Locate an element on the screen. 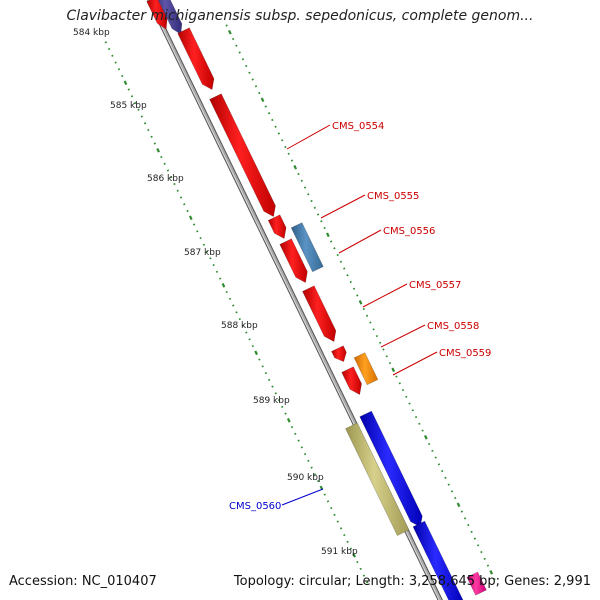 The image size is (600, 600). gene-label-cms-0560: CMS_0560 is located at coordinates (255, 506).